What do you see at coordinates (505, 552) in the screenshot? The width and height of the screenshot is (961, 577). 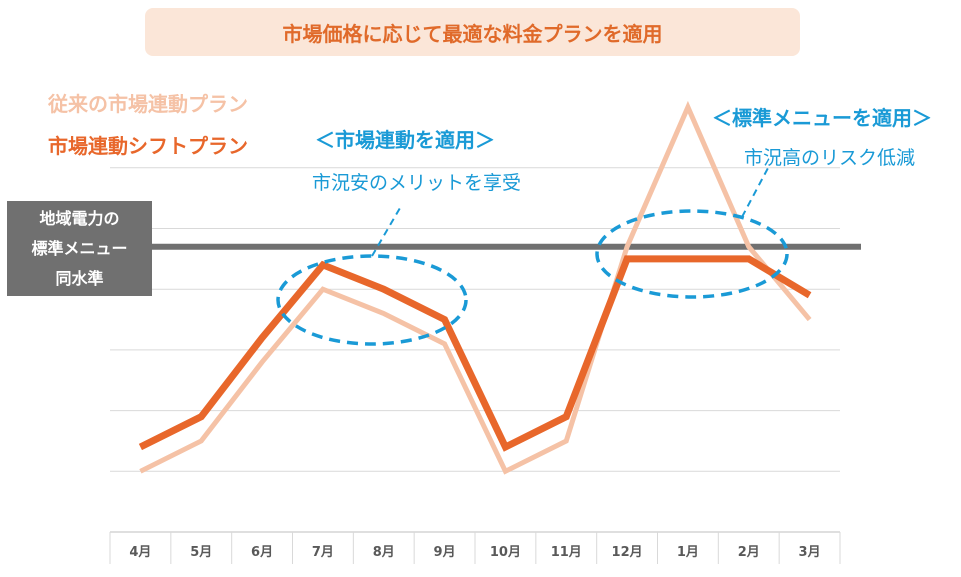 I see `x-tick-label: 10月` at bounding box center [505, 552].